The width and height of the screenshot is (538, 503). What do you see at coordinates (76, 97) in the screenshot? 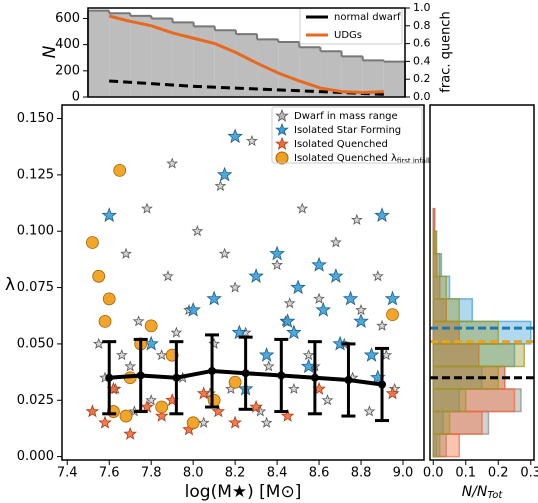
I see `y-tick-label: 0` at bounding box center [76, 97].